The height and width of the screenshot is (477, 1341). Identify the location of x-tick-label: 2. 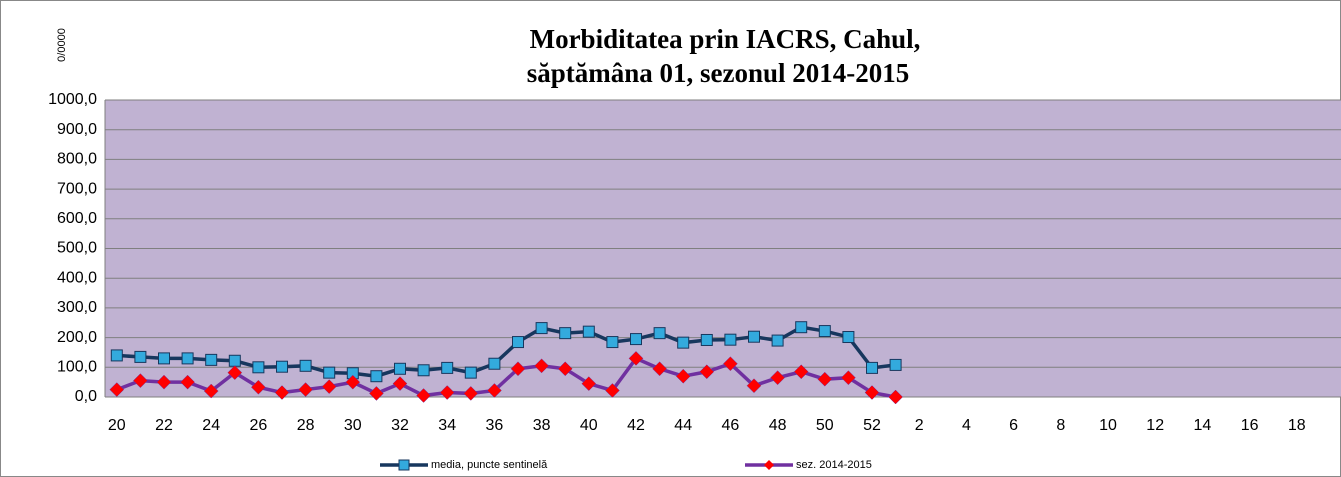
(919, 425).